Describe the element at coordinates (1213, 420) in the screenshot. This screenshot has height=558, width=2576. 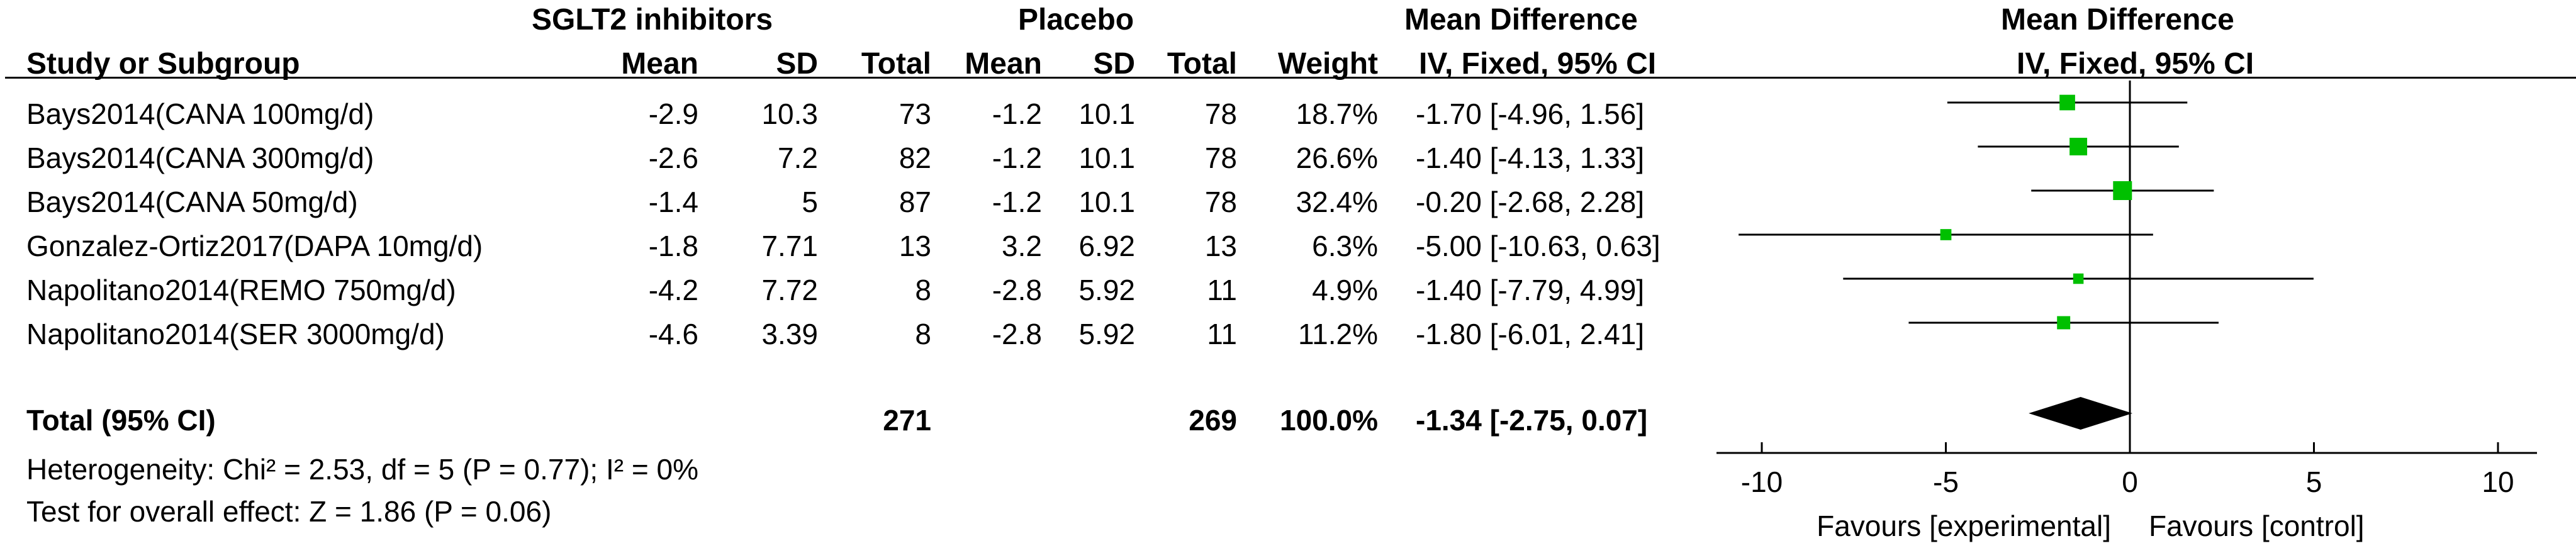
I see `total2-sum: 269` at that location.